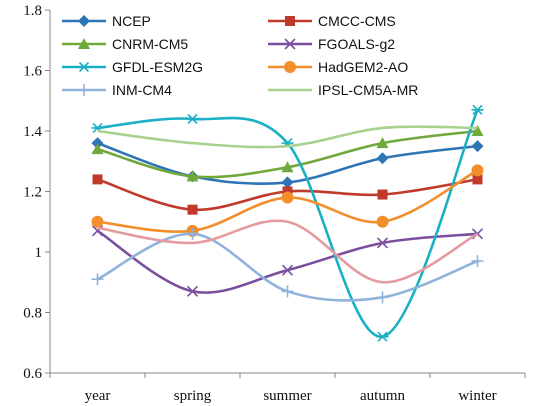 The height and width of the screenshot is (406, 533). What do you see at coordinates (32, 132) in the screenshot?
I see `y-tick-label: 1.4` at bounding box center [32, 132].